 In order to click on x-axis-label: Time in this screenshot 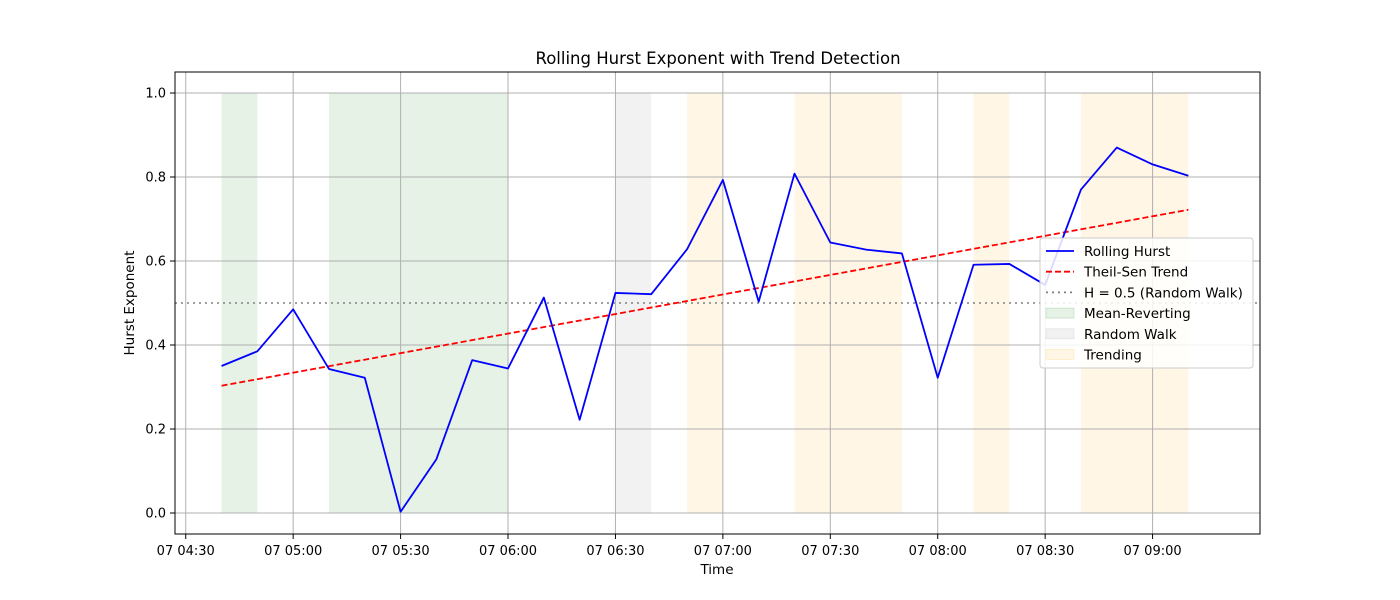, I will do `click(716, 570)`.